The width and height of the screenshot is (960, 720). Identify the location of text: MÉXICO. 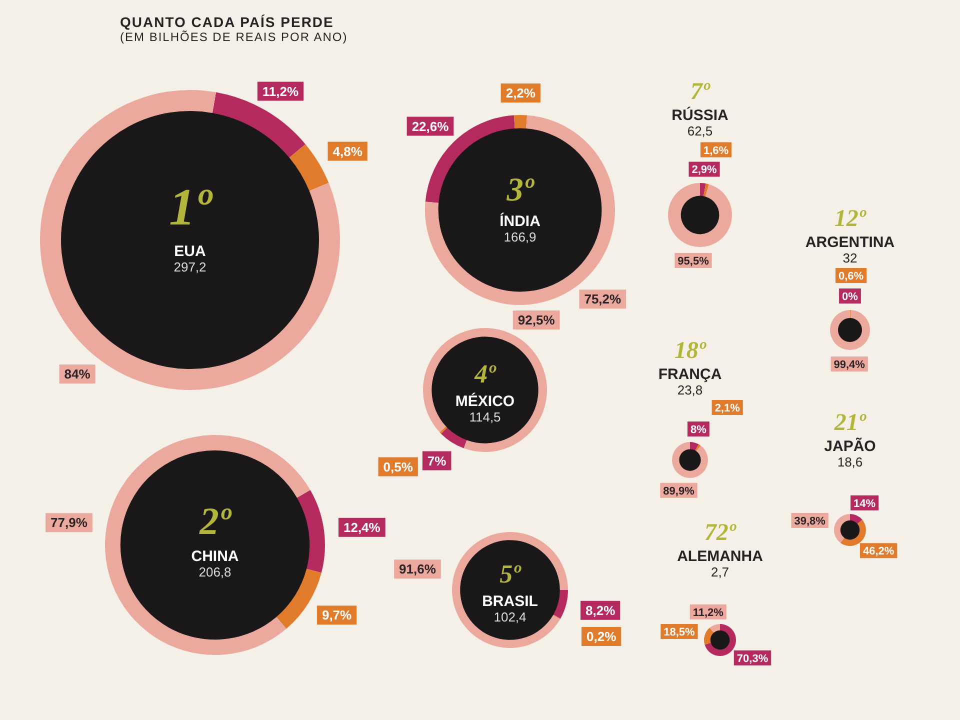
(485, 401).